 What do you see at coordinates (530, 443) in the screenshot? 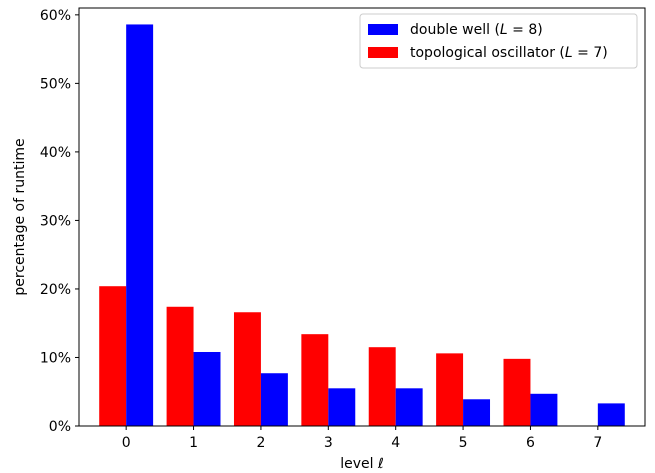
I see `x-tick-label: 6` at bounding box center [530, 443].